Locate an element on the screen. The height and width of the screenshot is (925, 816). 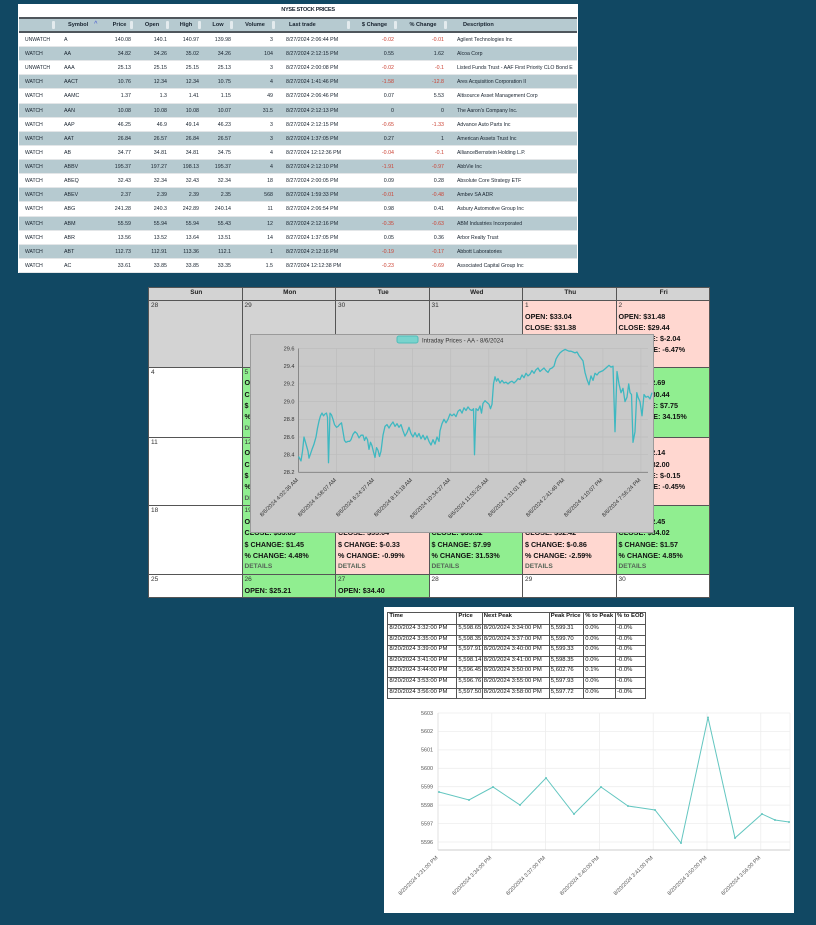
svg-text: 8/6/2024 2:41:46 PM is located at coordinates (545, 497).